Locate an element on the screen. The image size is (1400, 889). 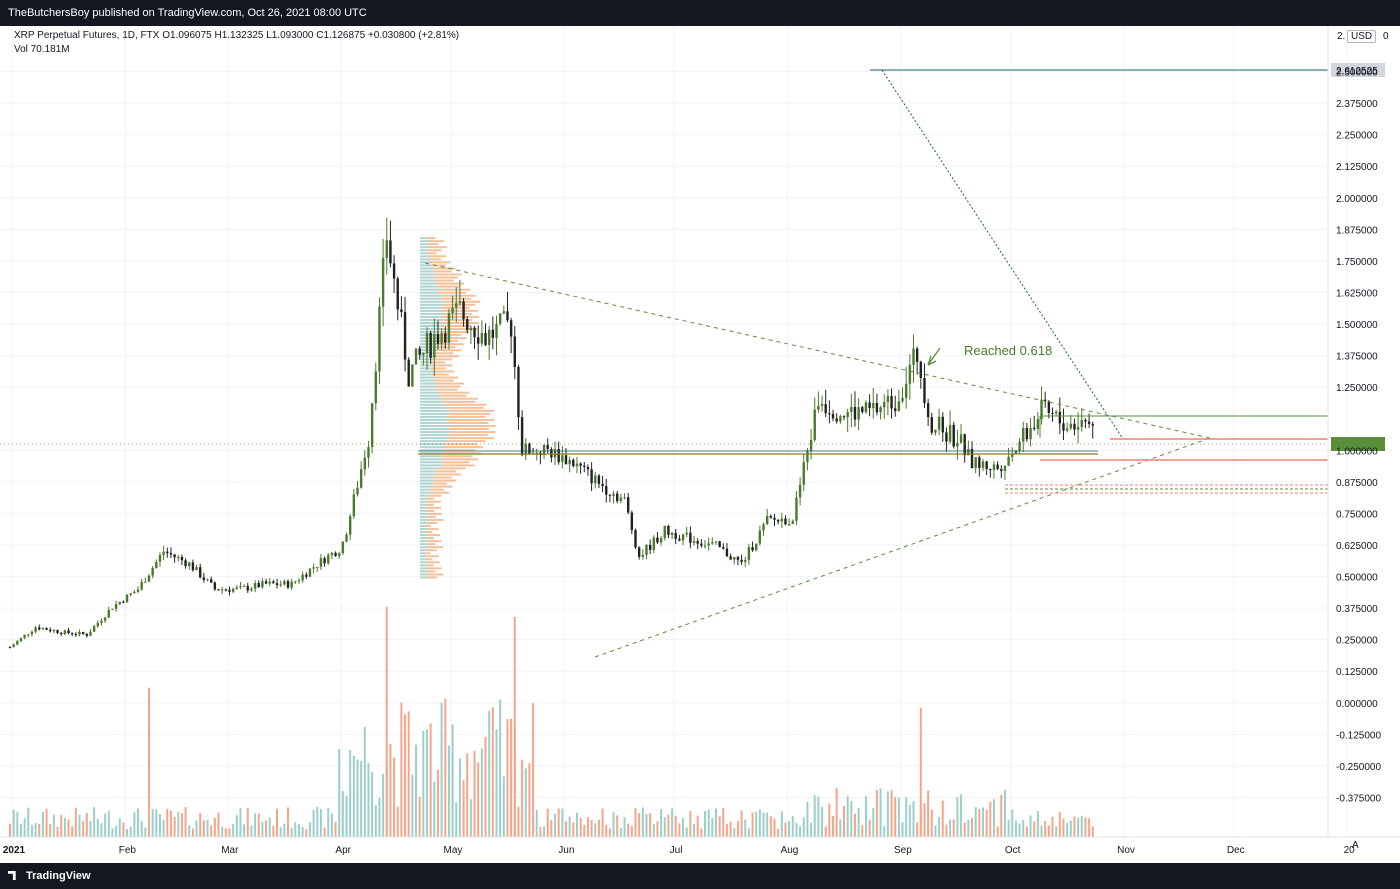
price-tick-label: 0.375000 is located at coordinates (1357, 609).